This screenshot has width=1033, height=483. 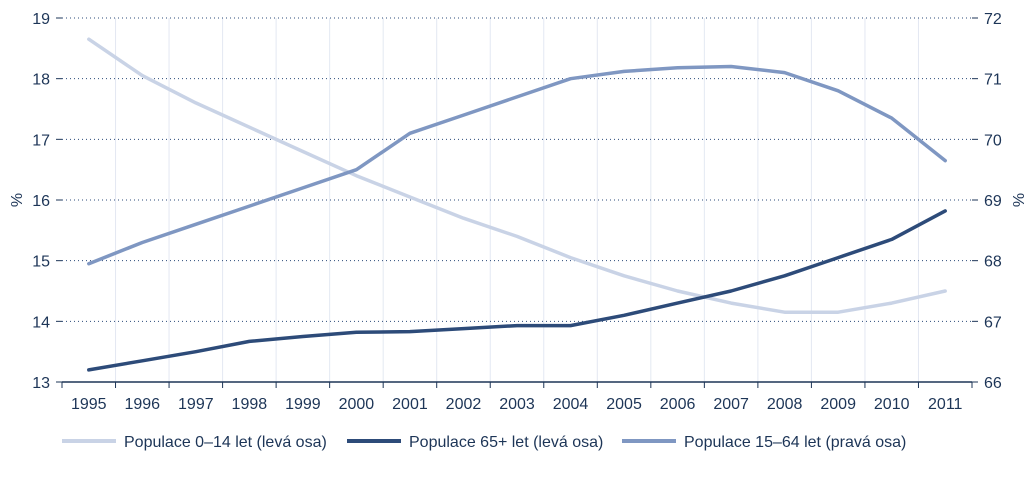 I want to click on left-axis-ticks: 13 14 15 16 17 18 19, so click(x=47, y=201).